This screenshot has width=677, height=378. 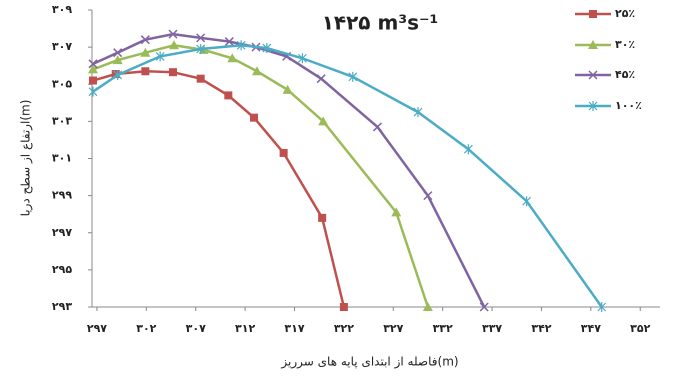 I want to click on y-tick-label: ۳۰۱, so click(x=62, y=158).